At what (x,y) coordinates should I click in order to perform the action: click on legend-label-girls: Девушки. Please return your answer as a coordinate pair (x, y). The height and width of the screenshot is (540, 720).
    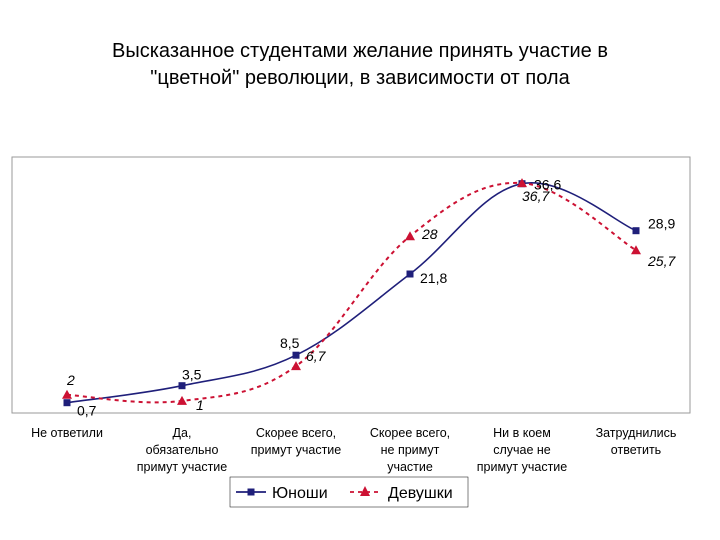
    Looking at the image, I should click on (420, 493).